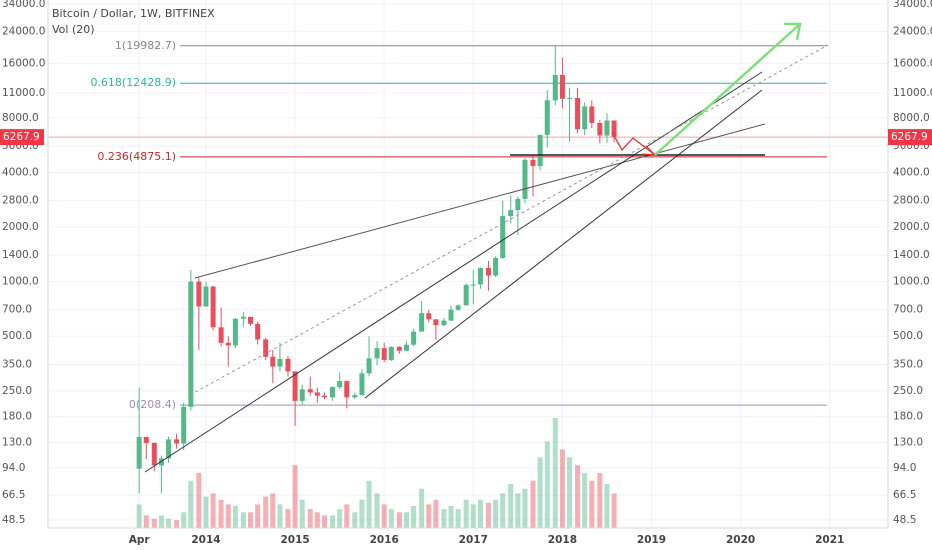 The width and height of the screenshot is (932, 550). I want to click on x-tick-label: 2020, so click(740, 540).